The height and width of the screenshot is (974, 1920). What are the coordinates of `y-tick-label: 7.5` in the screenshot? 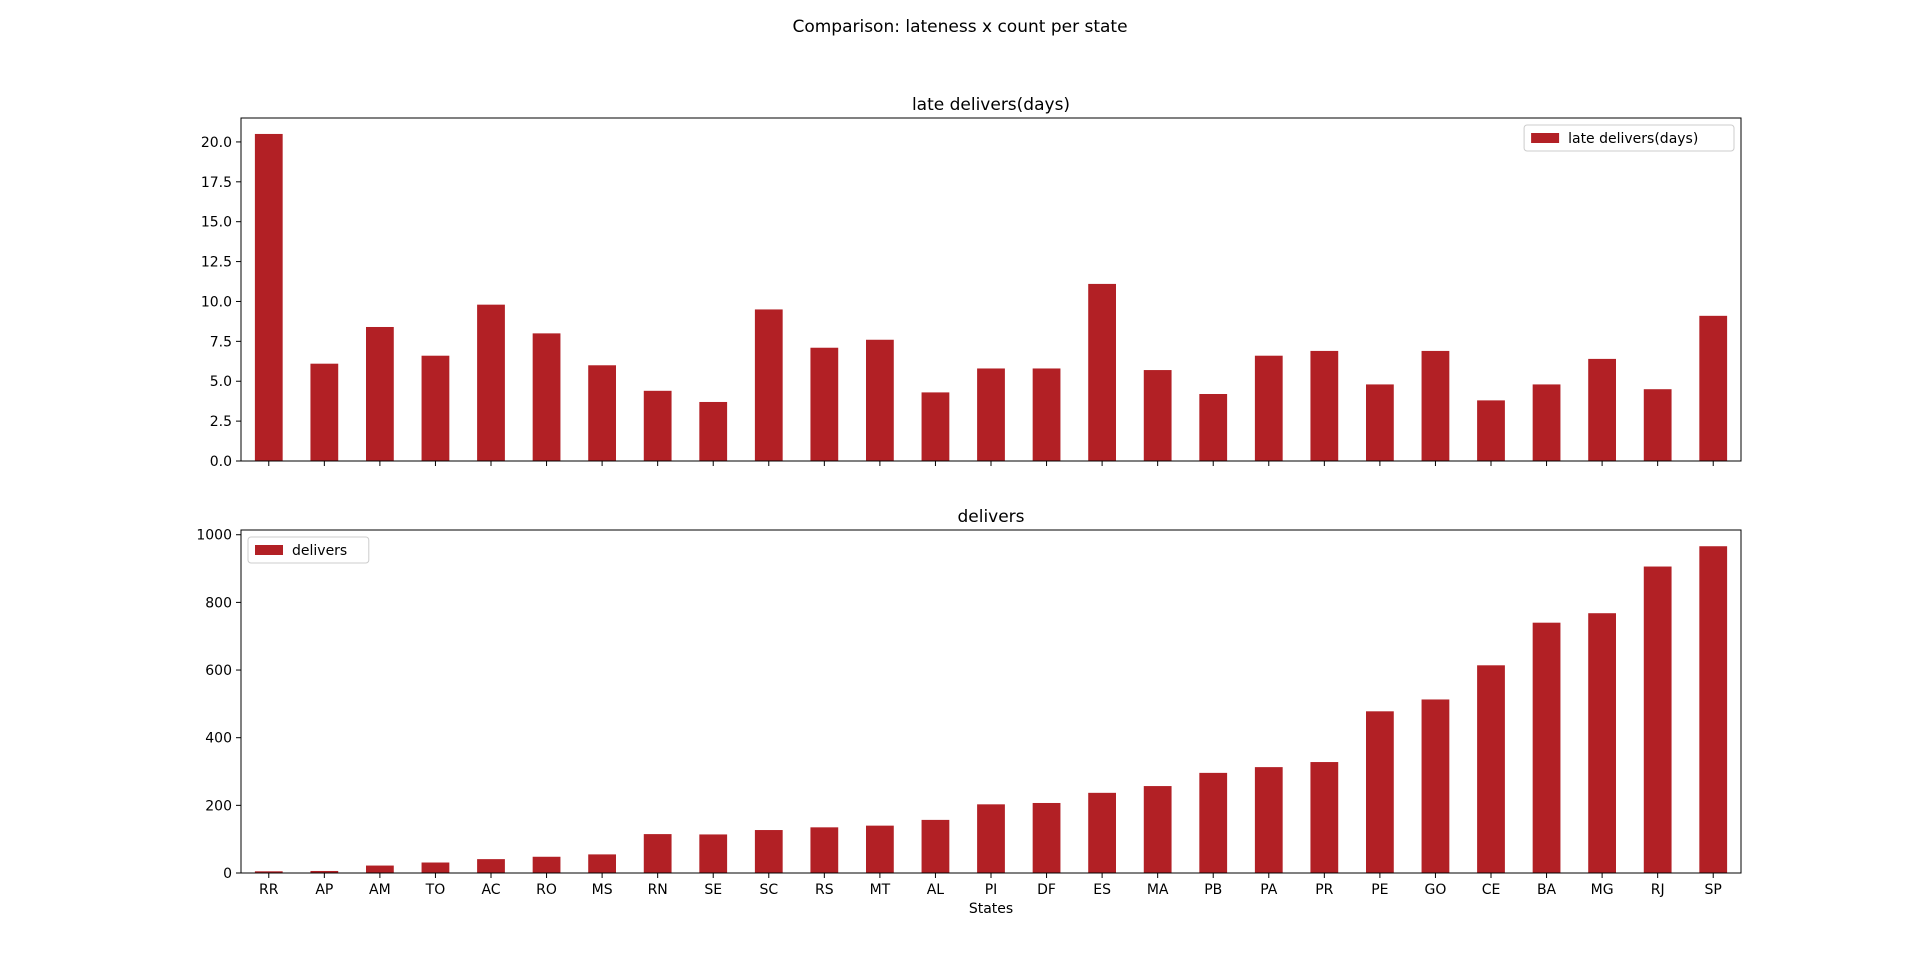 It's located at (221, 342).